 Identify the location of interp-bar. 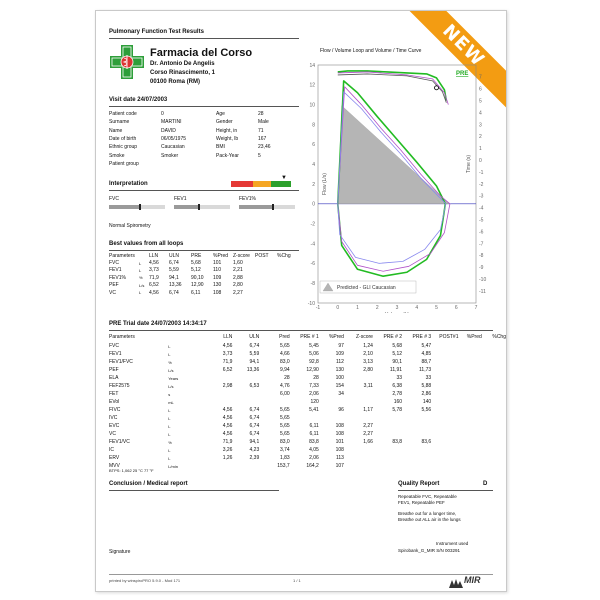
(202, 207).